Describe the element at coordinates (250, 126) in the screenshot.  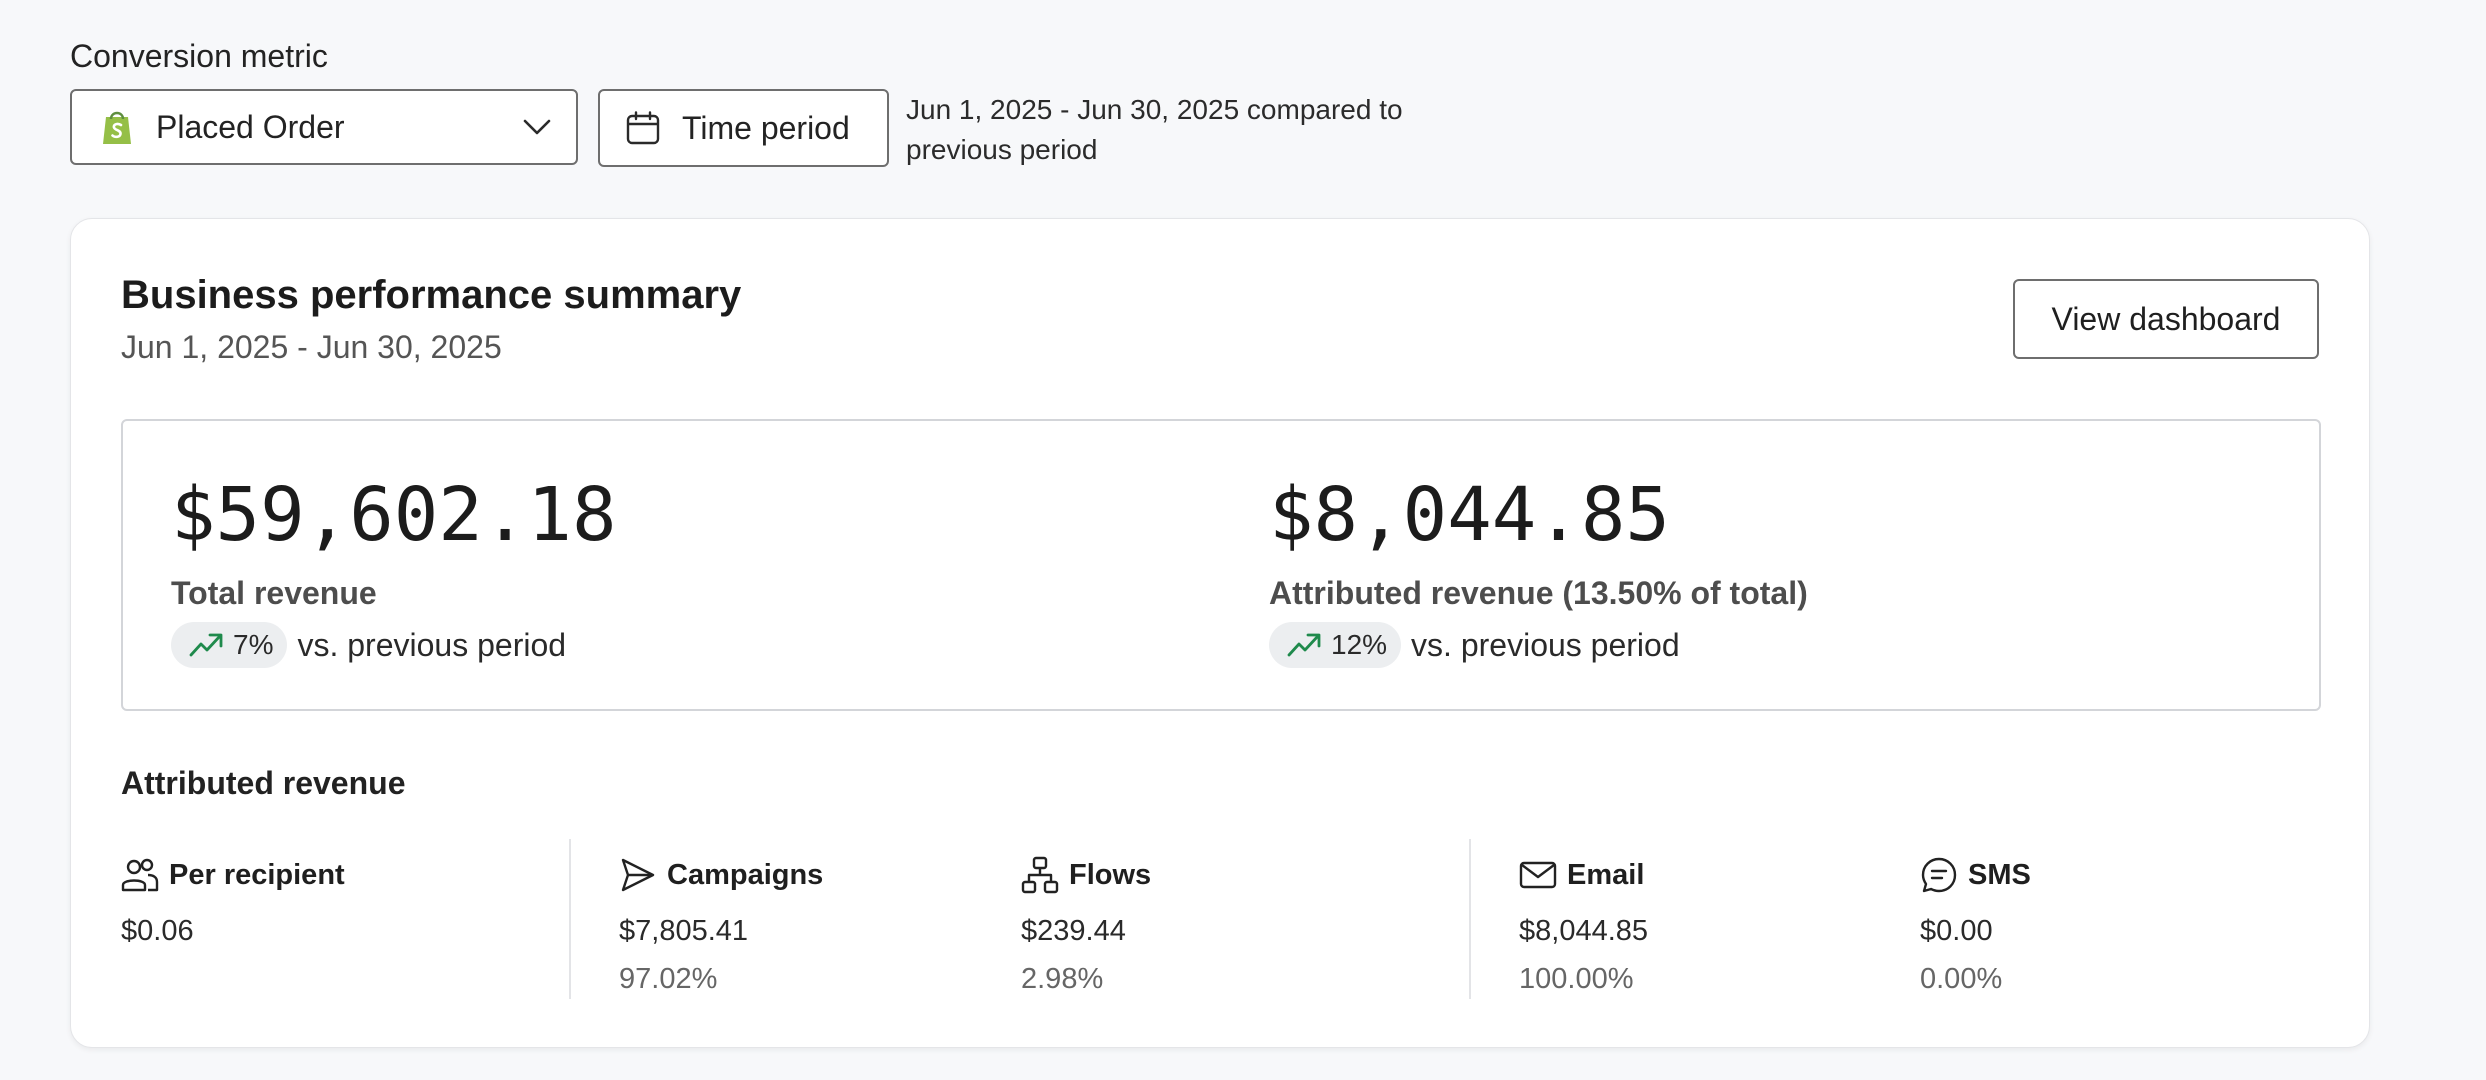
I see `conversion-metric-value: Placed Order` at that location.